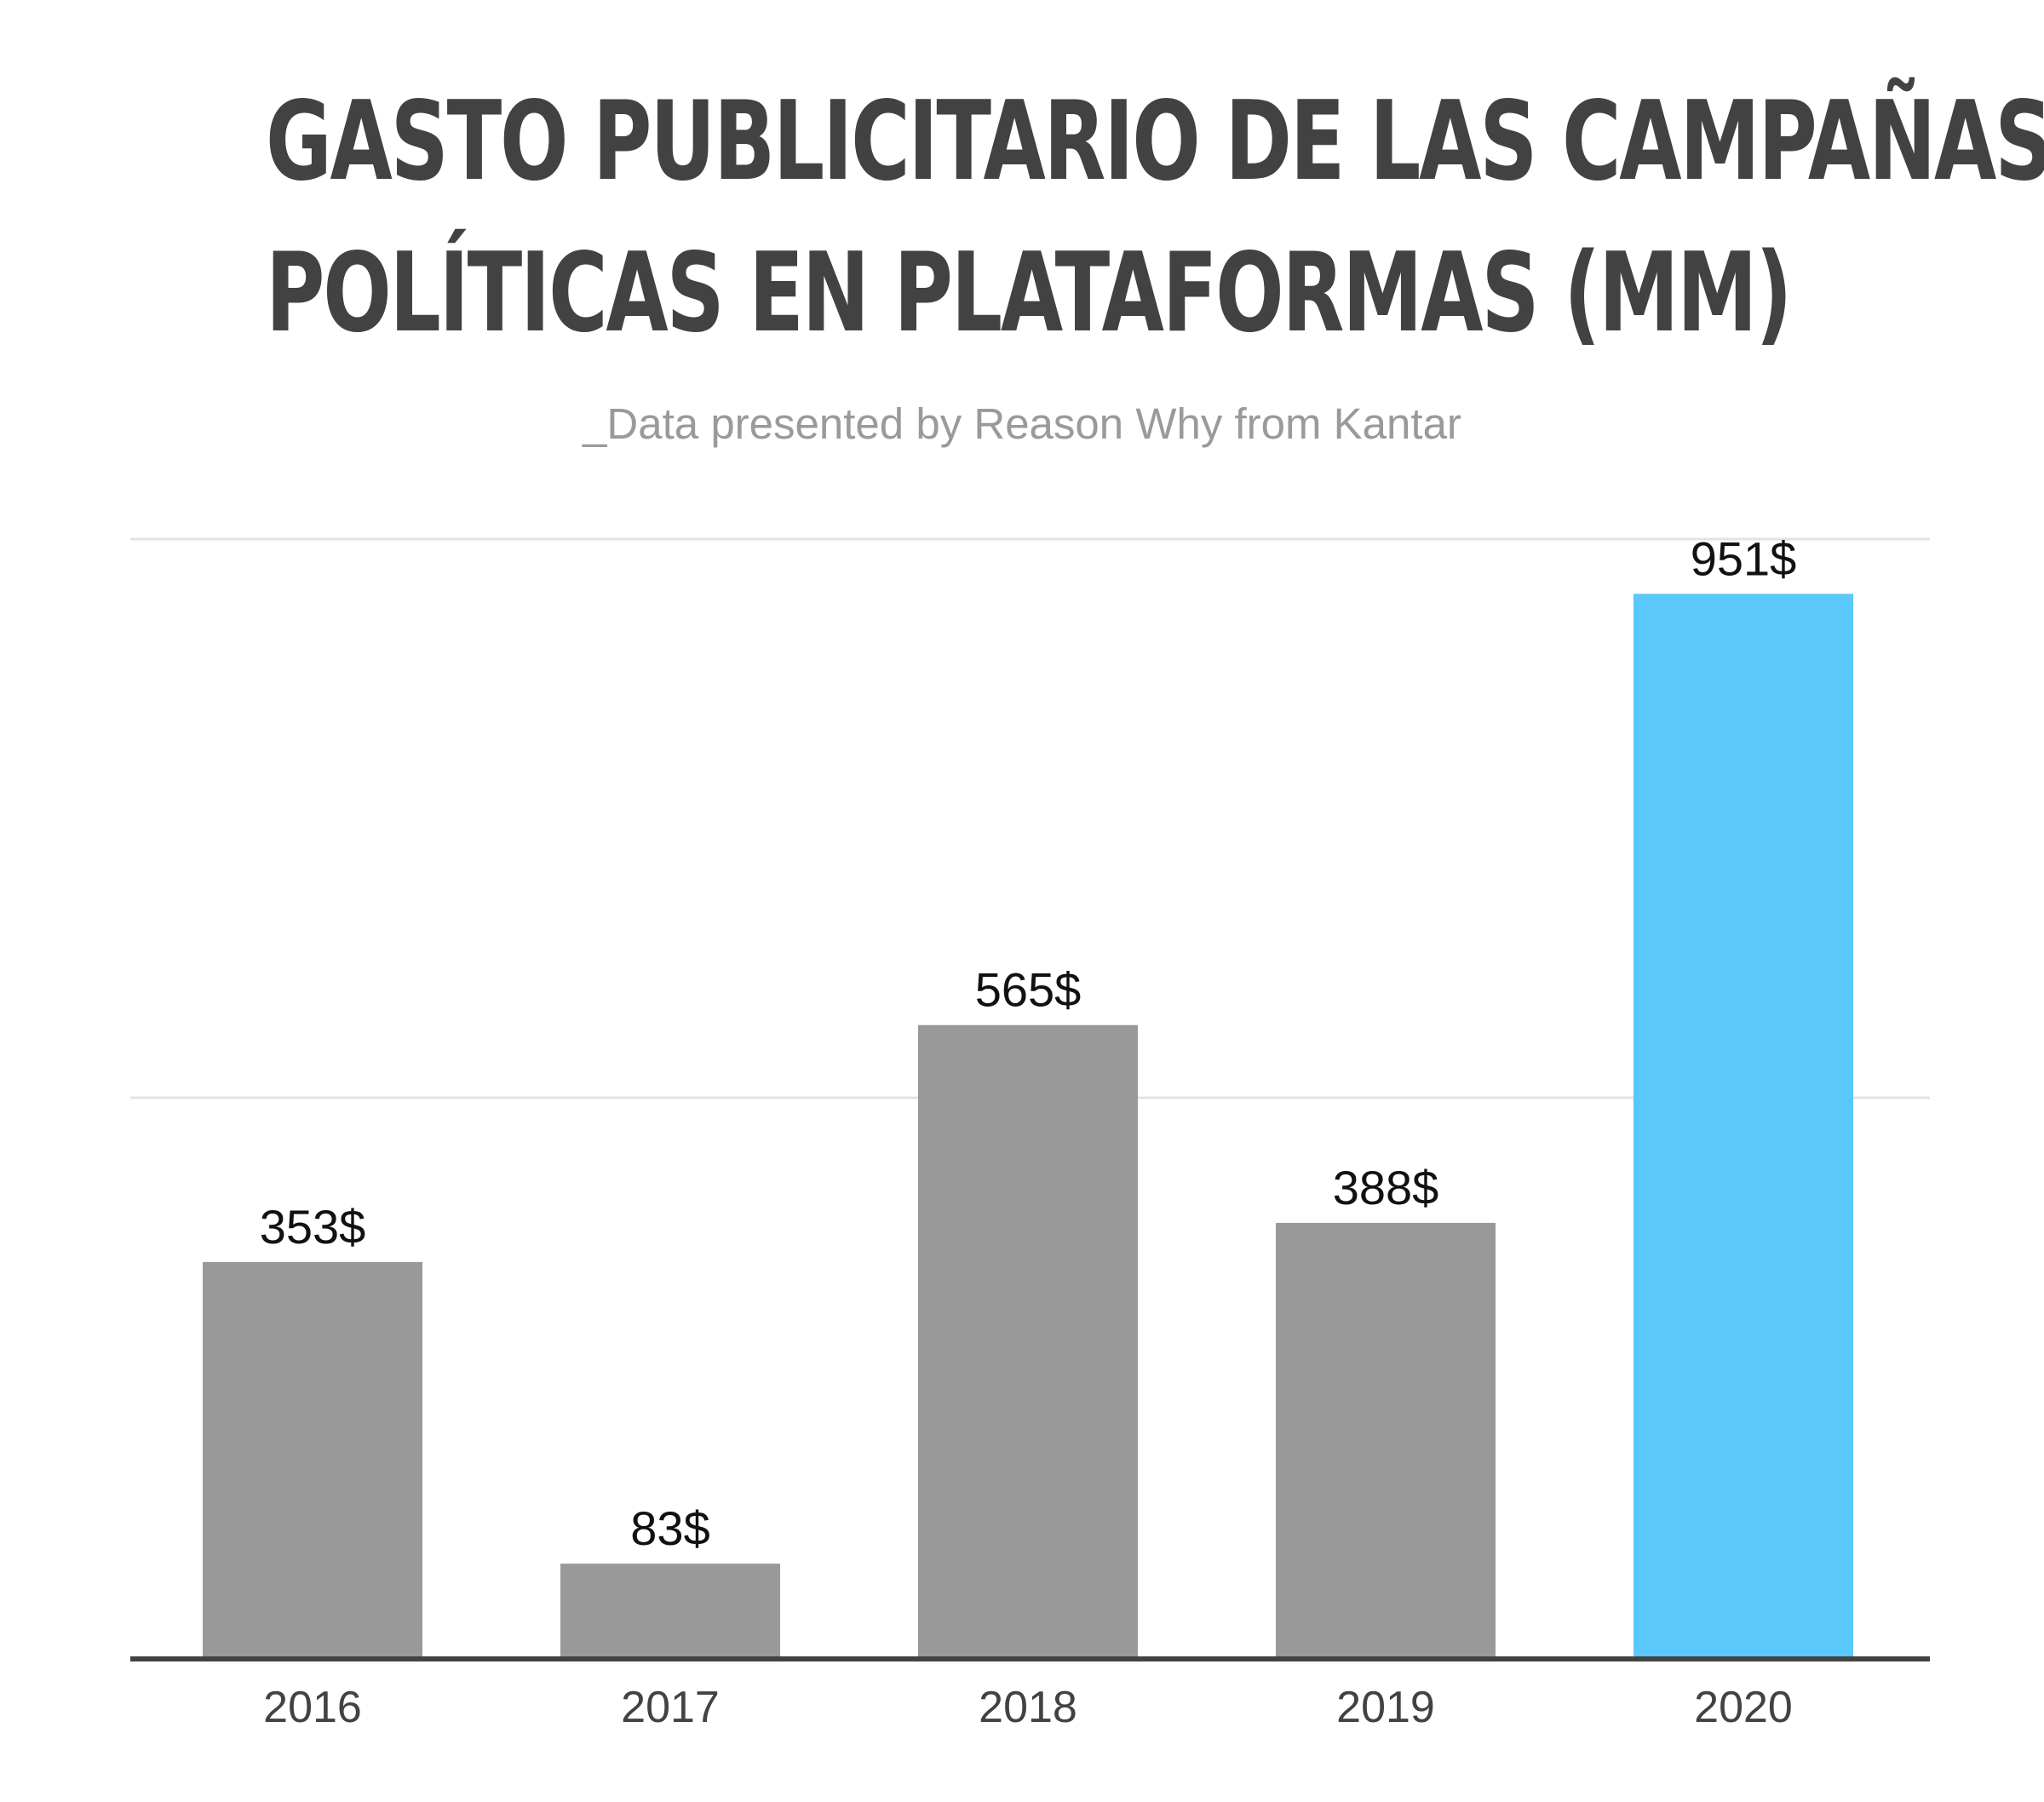 The width and height of the screenshot is (2044, 1802). I want to click on bar-2019, so click(1386, 1439).